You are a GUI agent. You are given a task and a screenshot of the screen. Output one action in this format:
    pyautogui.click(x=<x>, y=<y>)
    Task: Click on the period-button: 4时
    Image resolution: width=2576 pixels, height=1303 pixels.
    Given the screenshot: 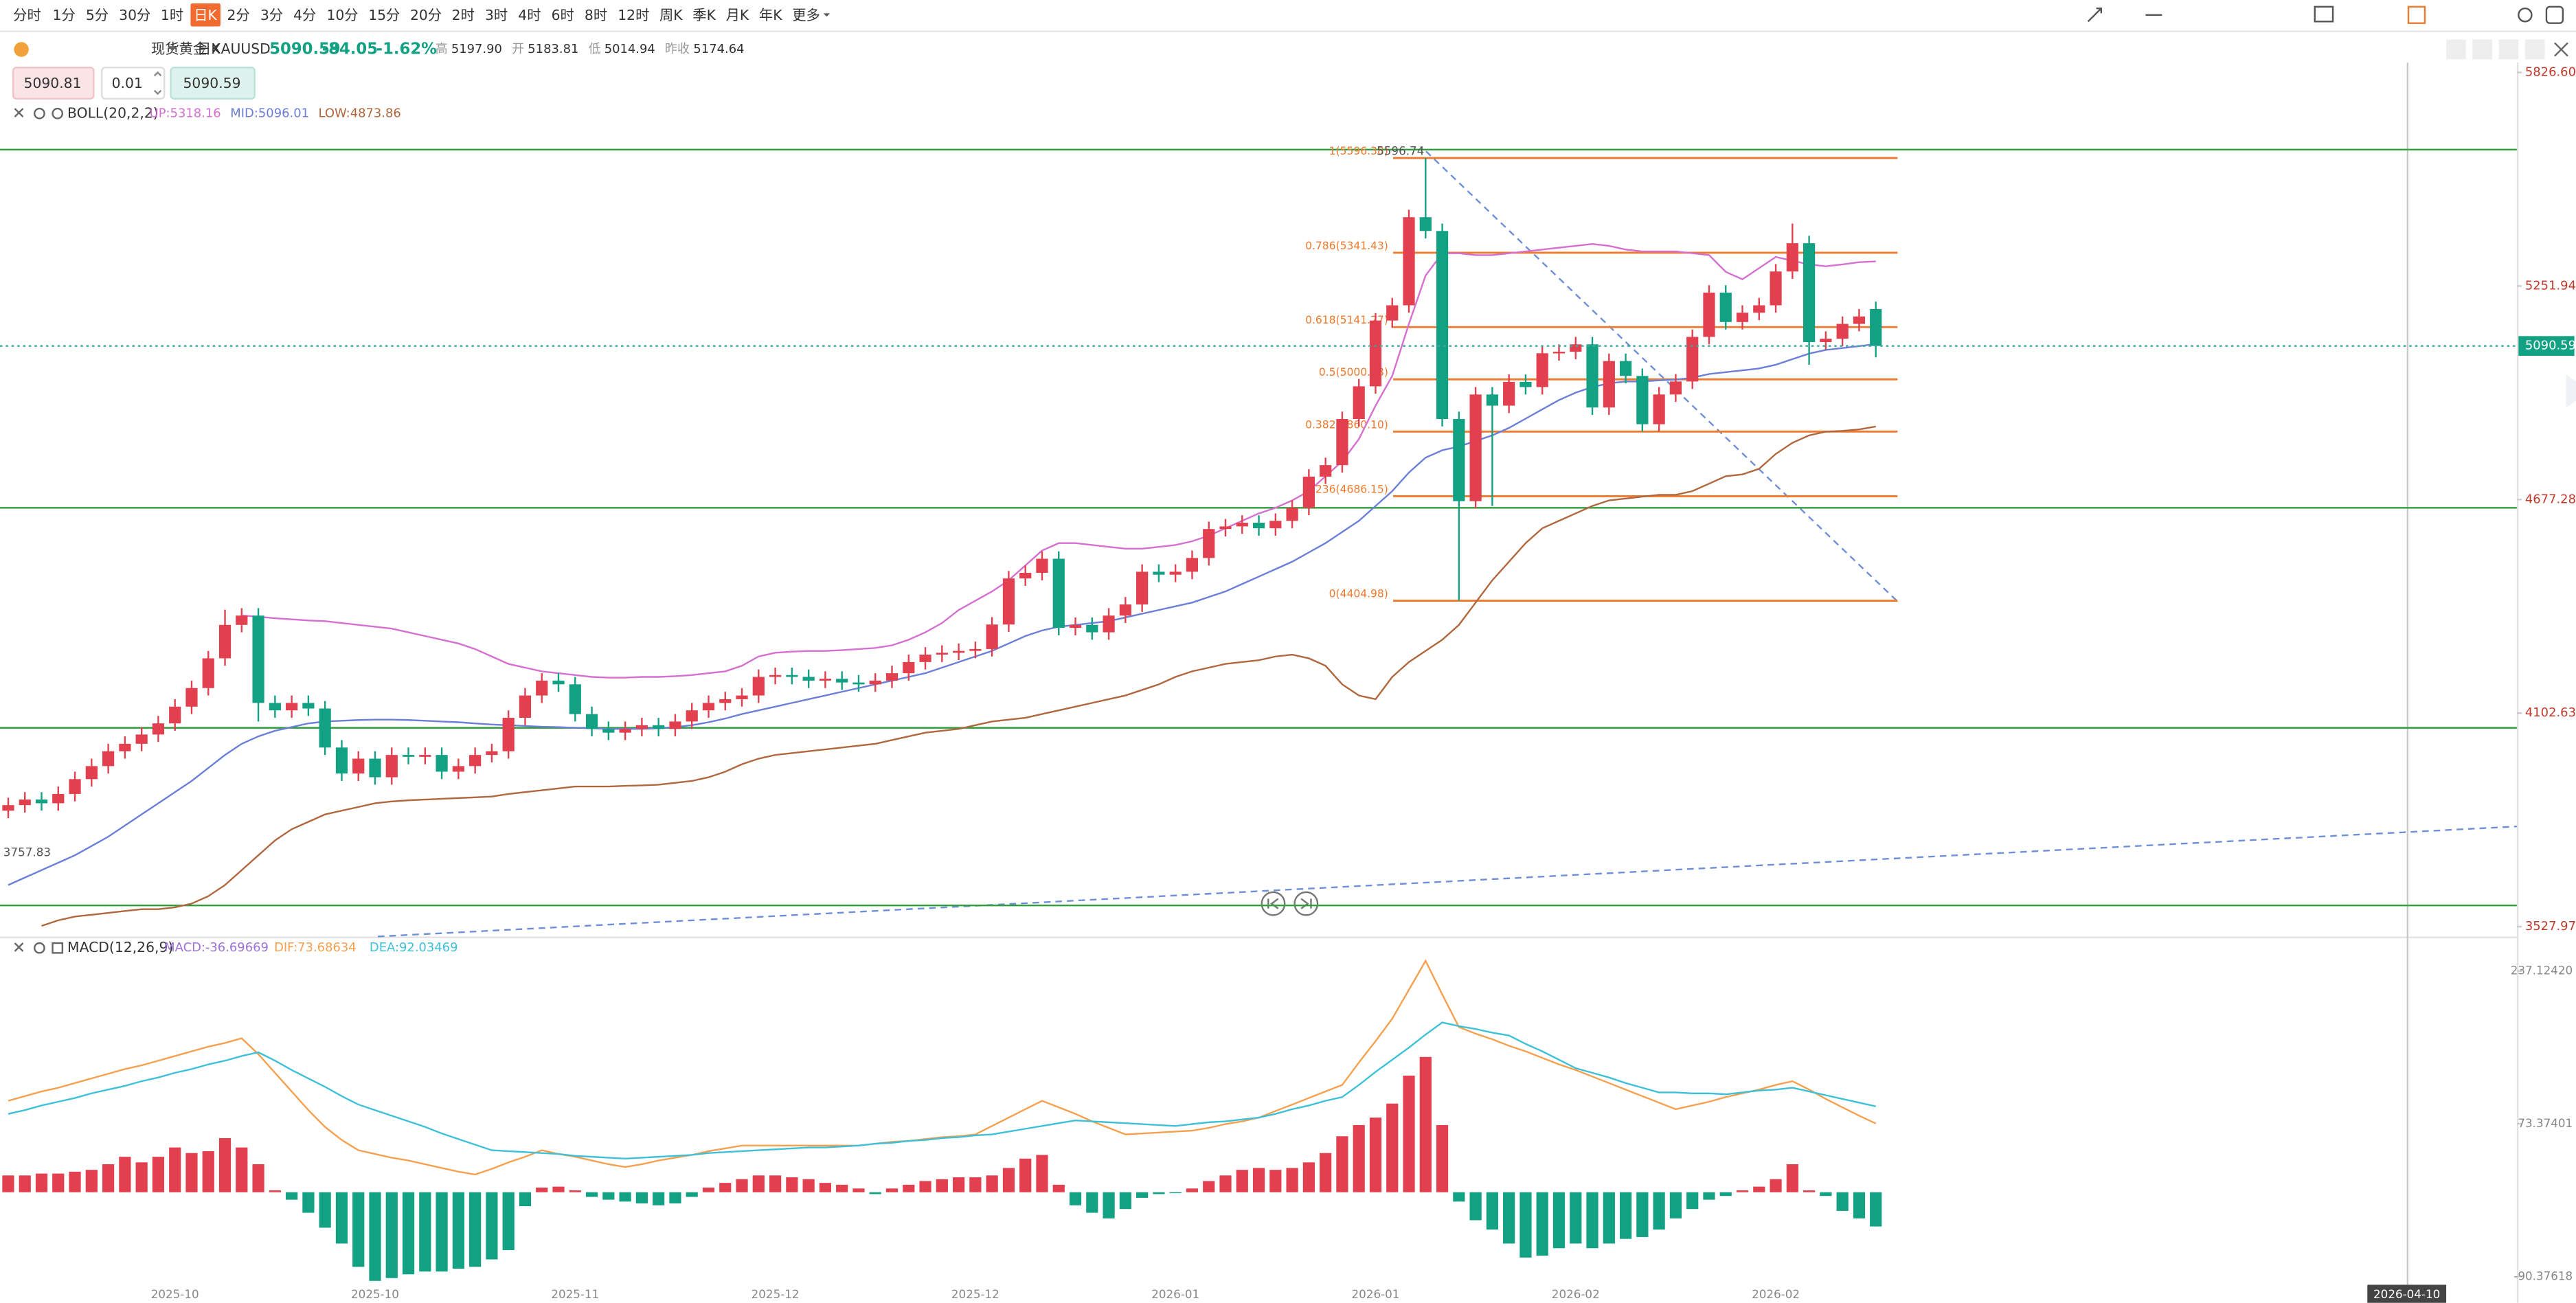 What is the action you would take?
    pyautogui.click(x=529, y=15)
    